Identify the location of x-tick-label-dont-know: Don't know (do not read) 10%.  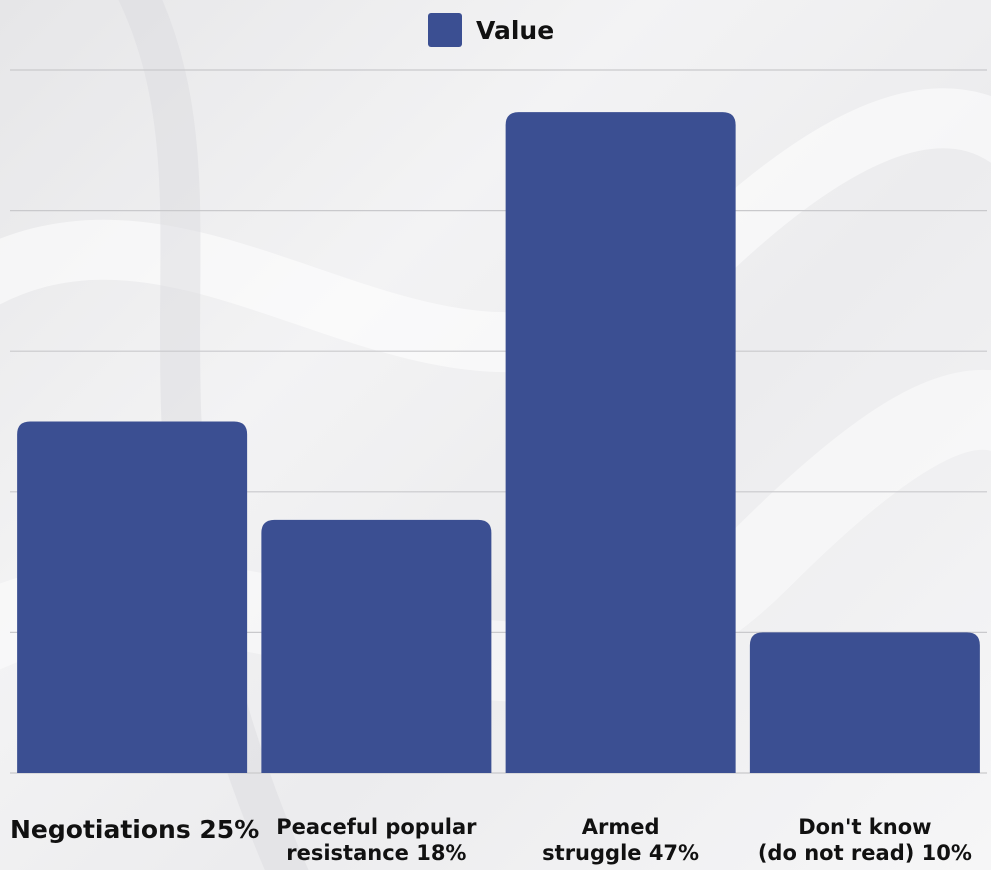
(865, 840).